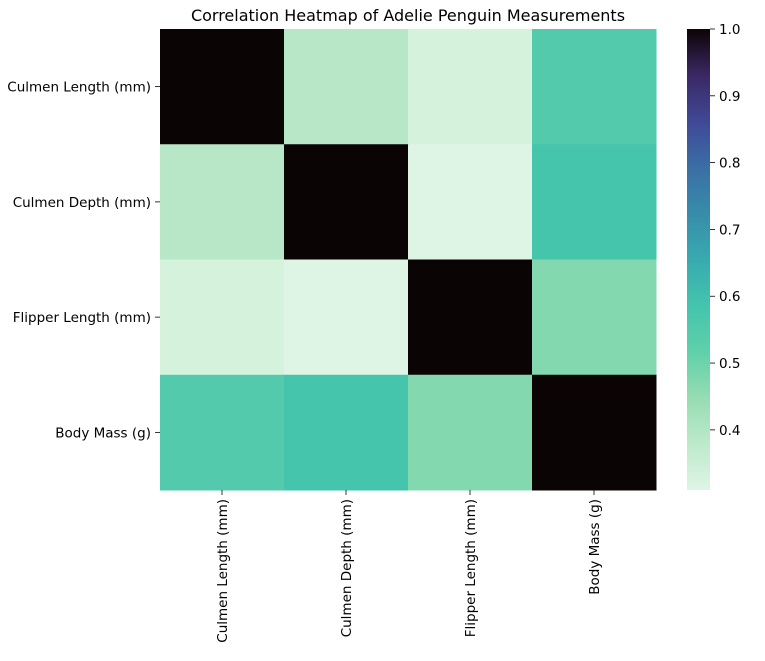 This screenshot has width=765, height=661. What do you see at coordinates (223, 571) in the screenshot?
I see `x-tick-label: Culmen Length (mm)` at bounding box center [223, 571].